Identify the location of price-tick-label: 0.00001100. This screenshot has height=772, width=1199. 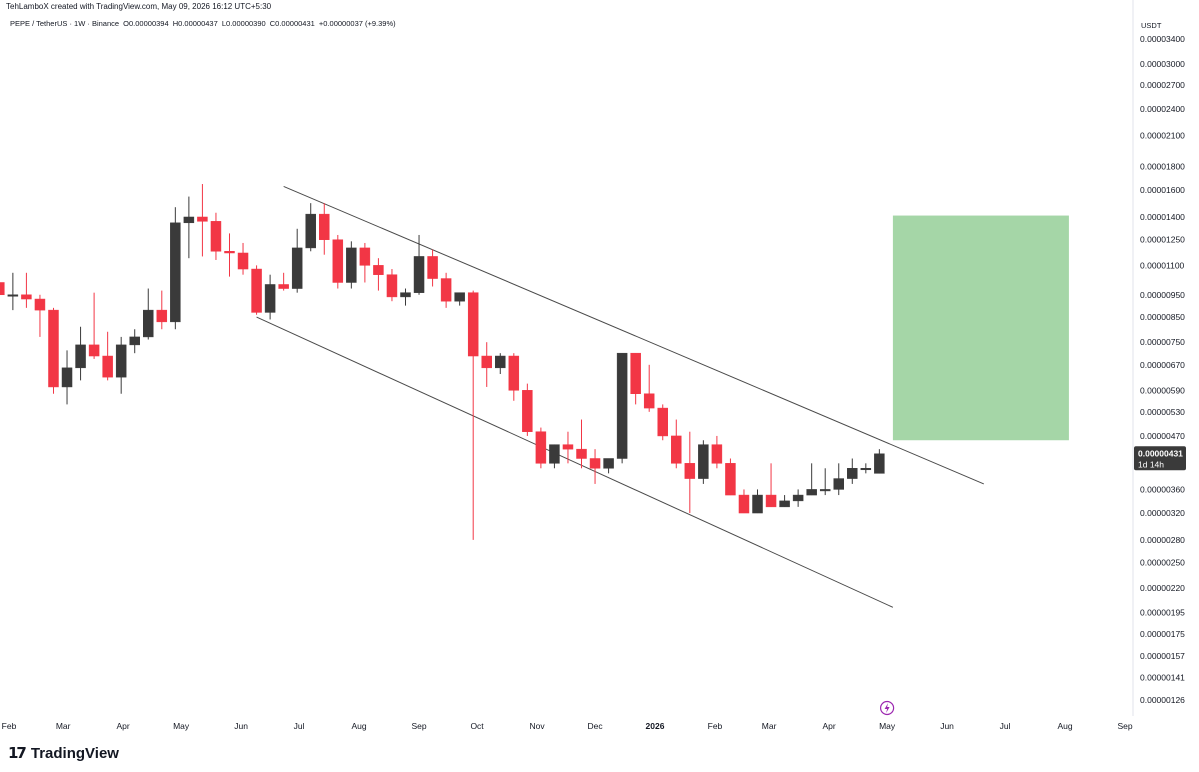
(1162, 265).